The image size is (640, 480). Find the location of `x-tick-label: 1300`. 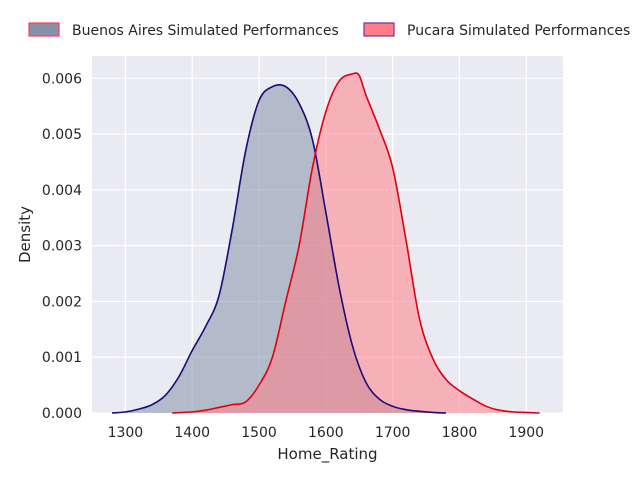

x-tick-label: 1300 is located at coordinates (126, 433).